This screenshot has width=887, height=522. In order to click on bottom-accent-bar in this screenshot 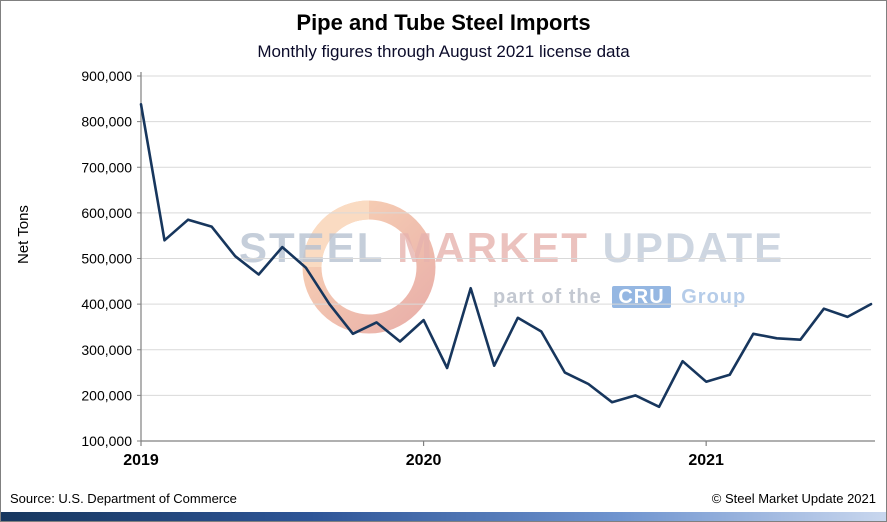, I will do `click(443, 516)`.